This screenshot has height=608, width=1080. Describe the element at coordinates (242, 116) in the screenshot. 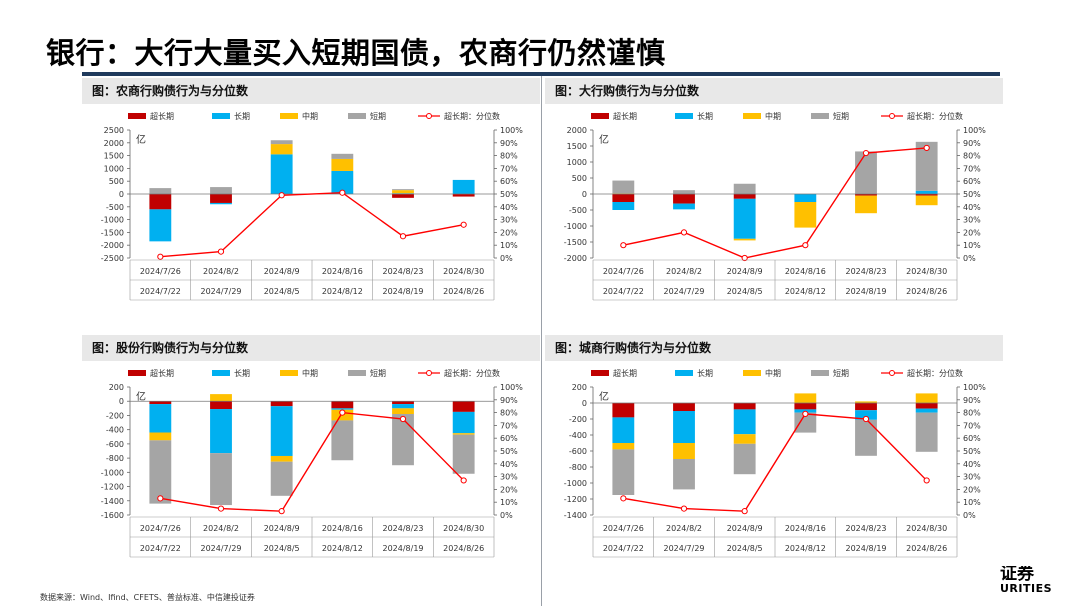

I see `legend-label: 长期` at that location.